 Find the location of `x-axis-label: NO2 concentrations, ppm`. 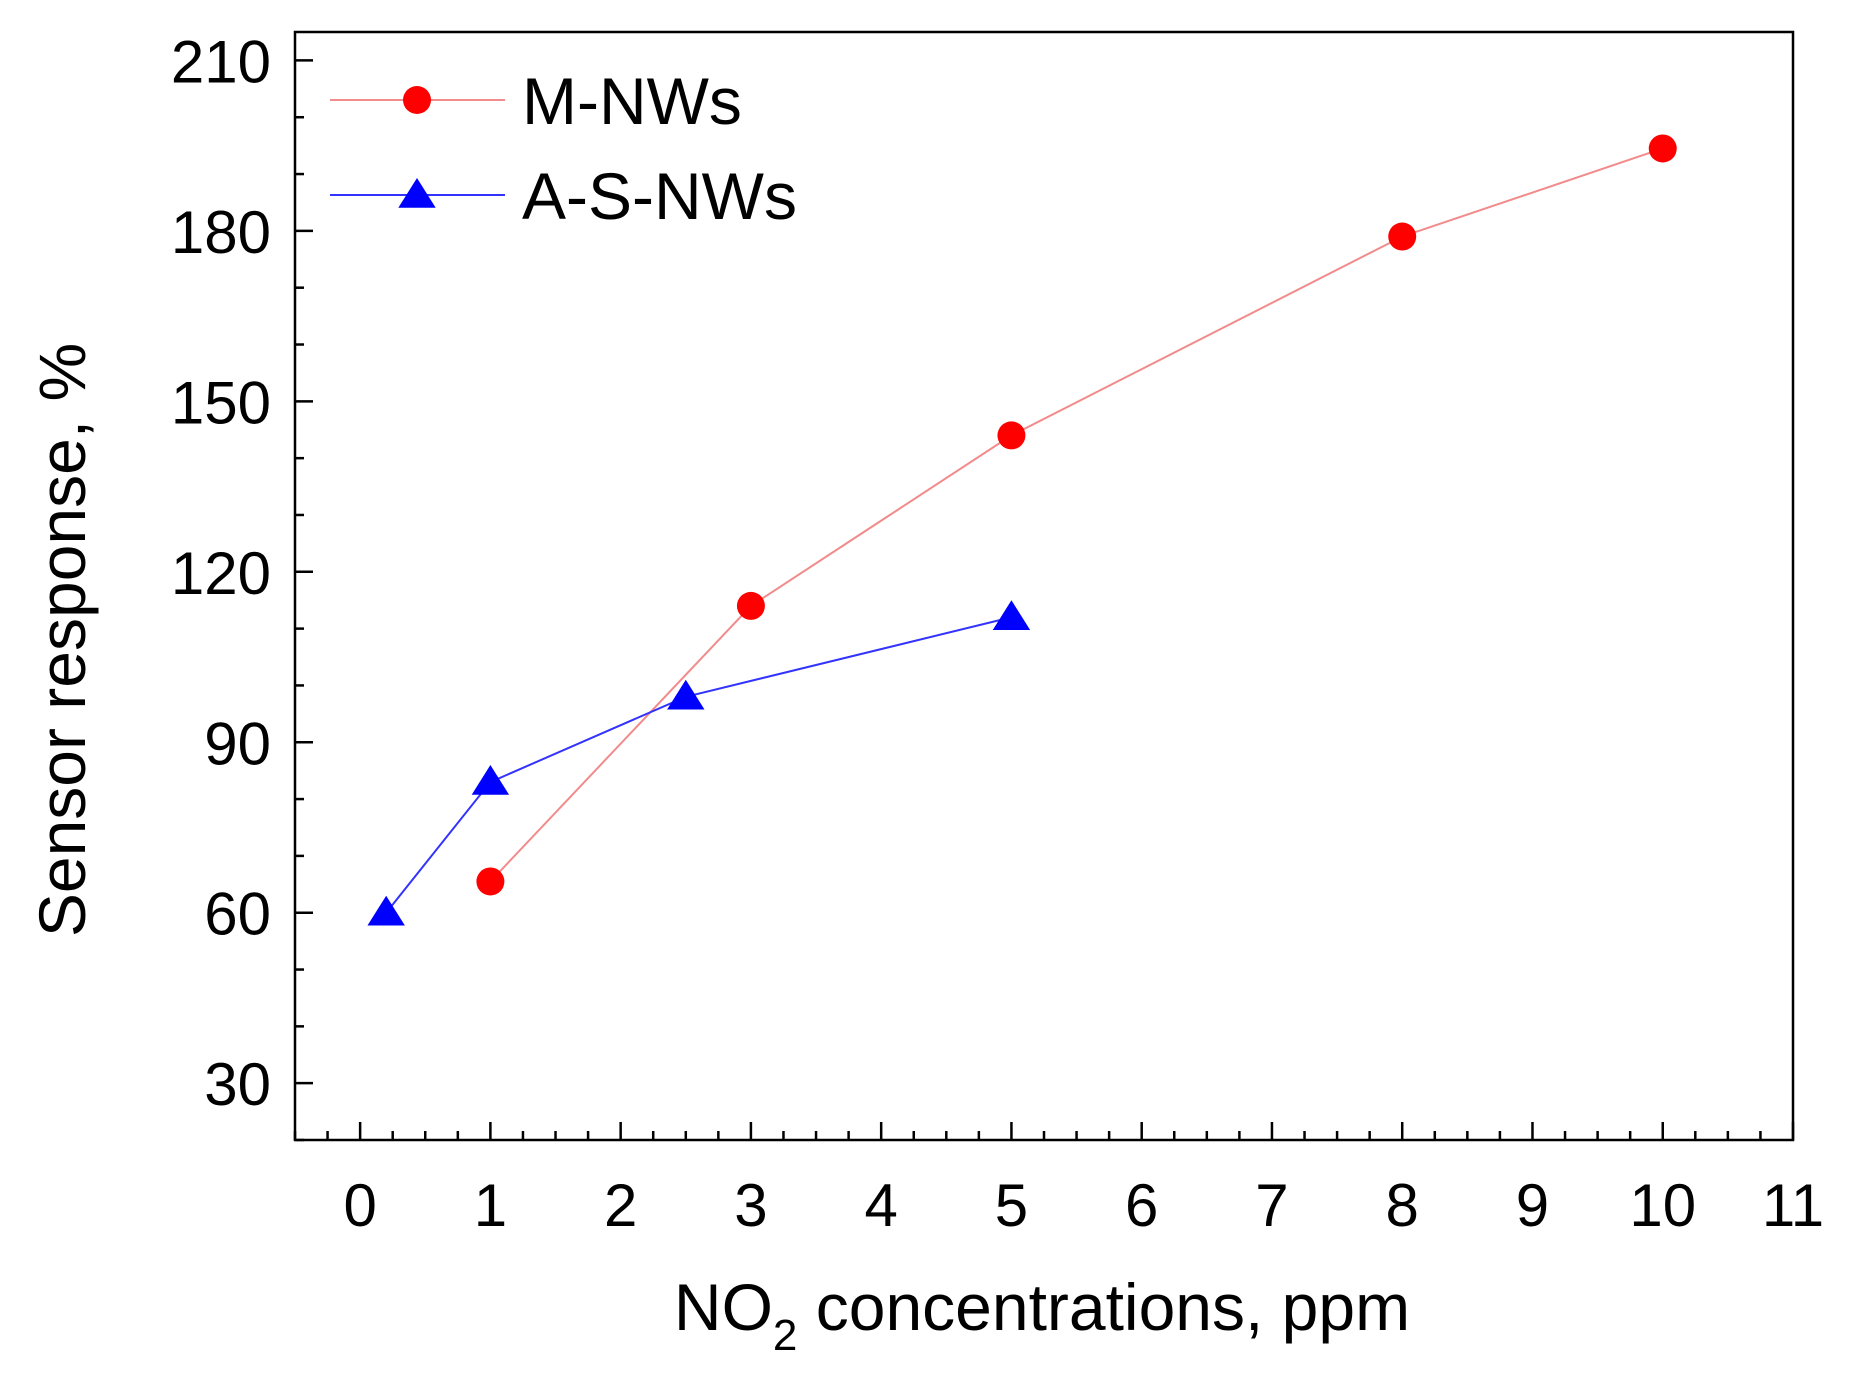

x-axis-label: NO2 concentrations, ppm is located at coordinates (1042, 1315).